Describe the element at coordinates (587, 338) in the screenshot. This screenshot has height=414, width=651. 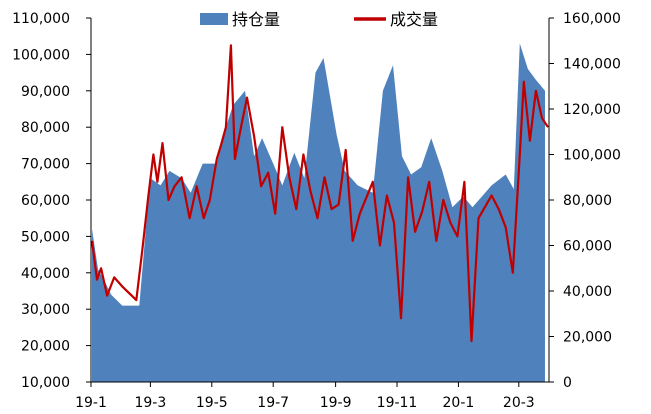
I see `y-right-tick-label: 20,000` at that location.